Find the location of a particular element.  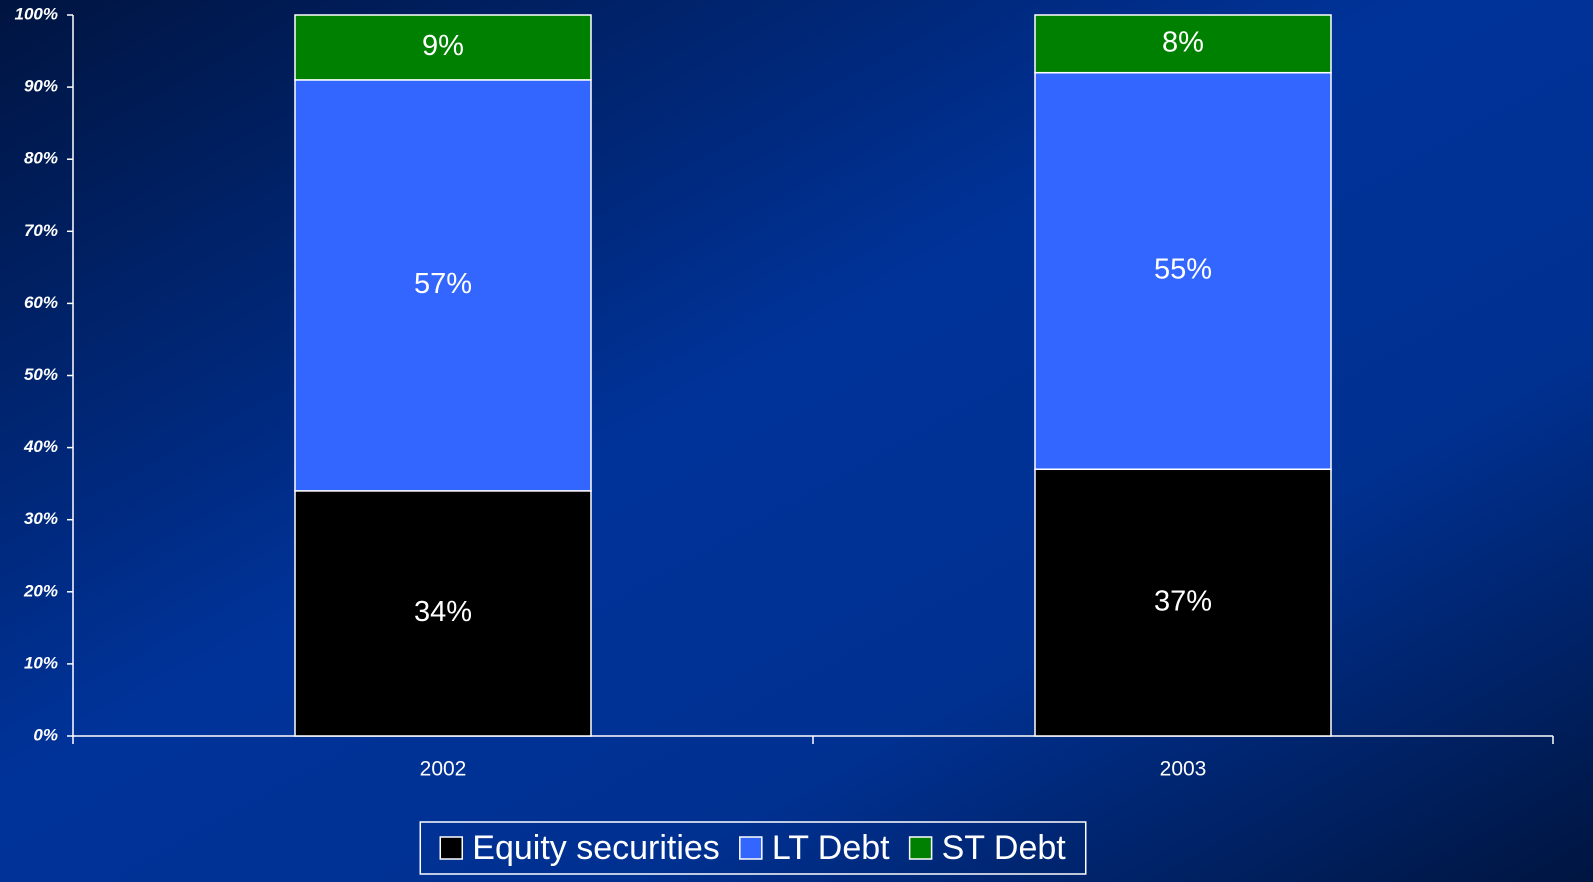

legend-label: Equity securities is located at coordinates (596, 848).